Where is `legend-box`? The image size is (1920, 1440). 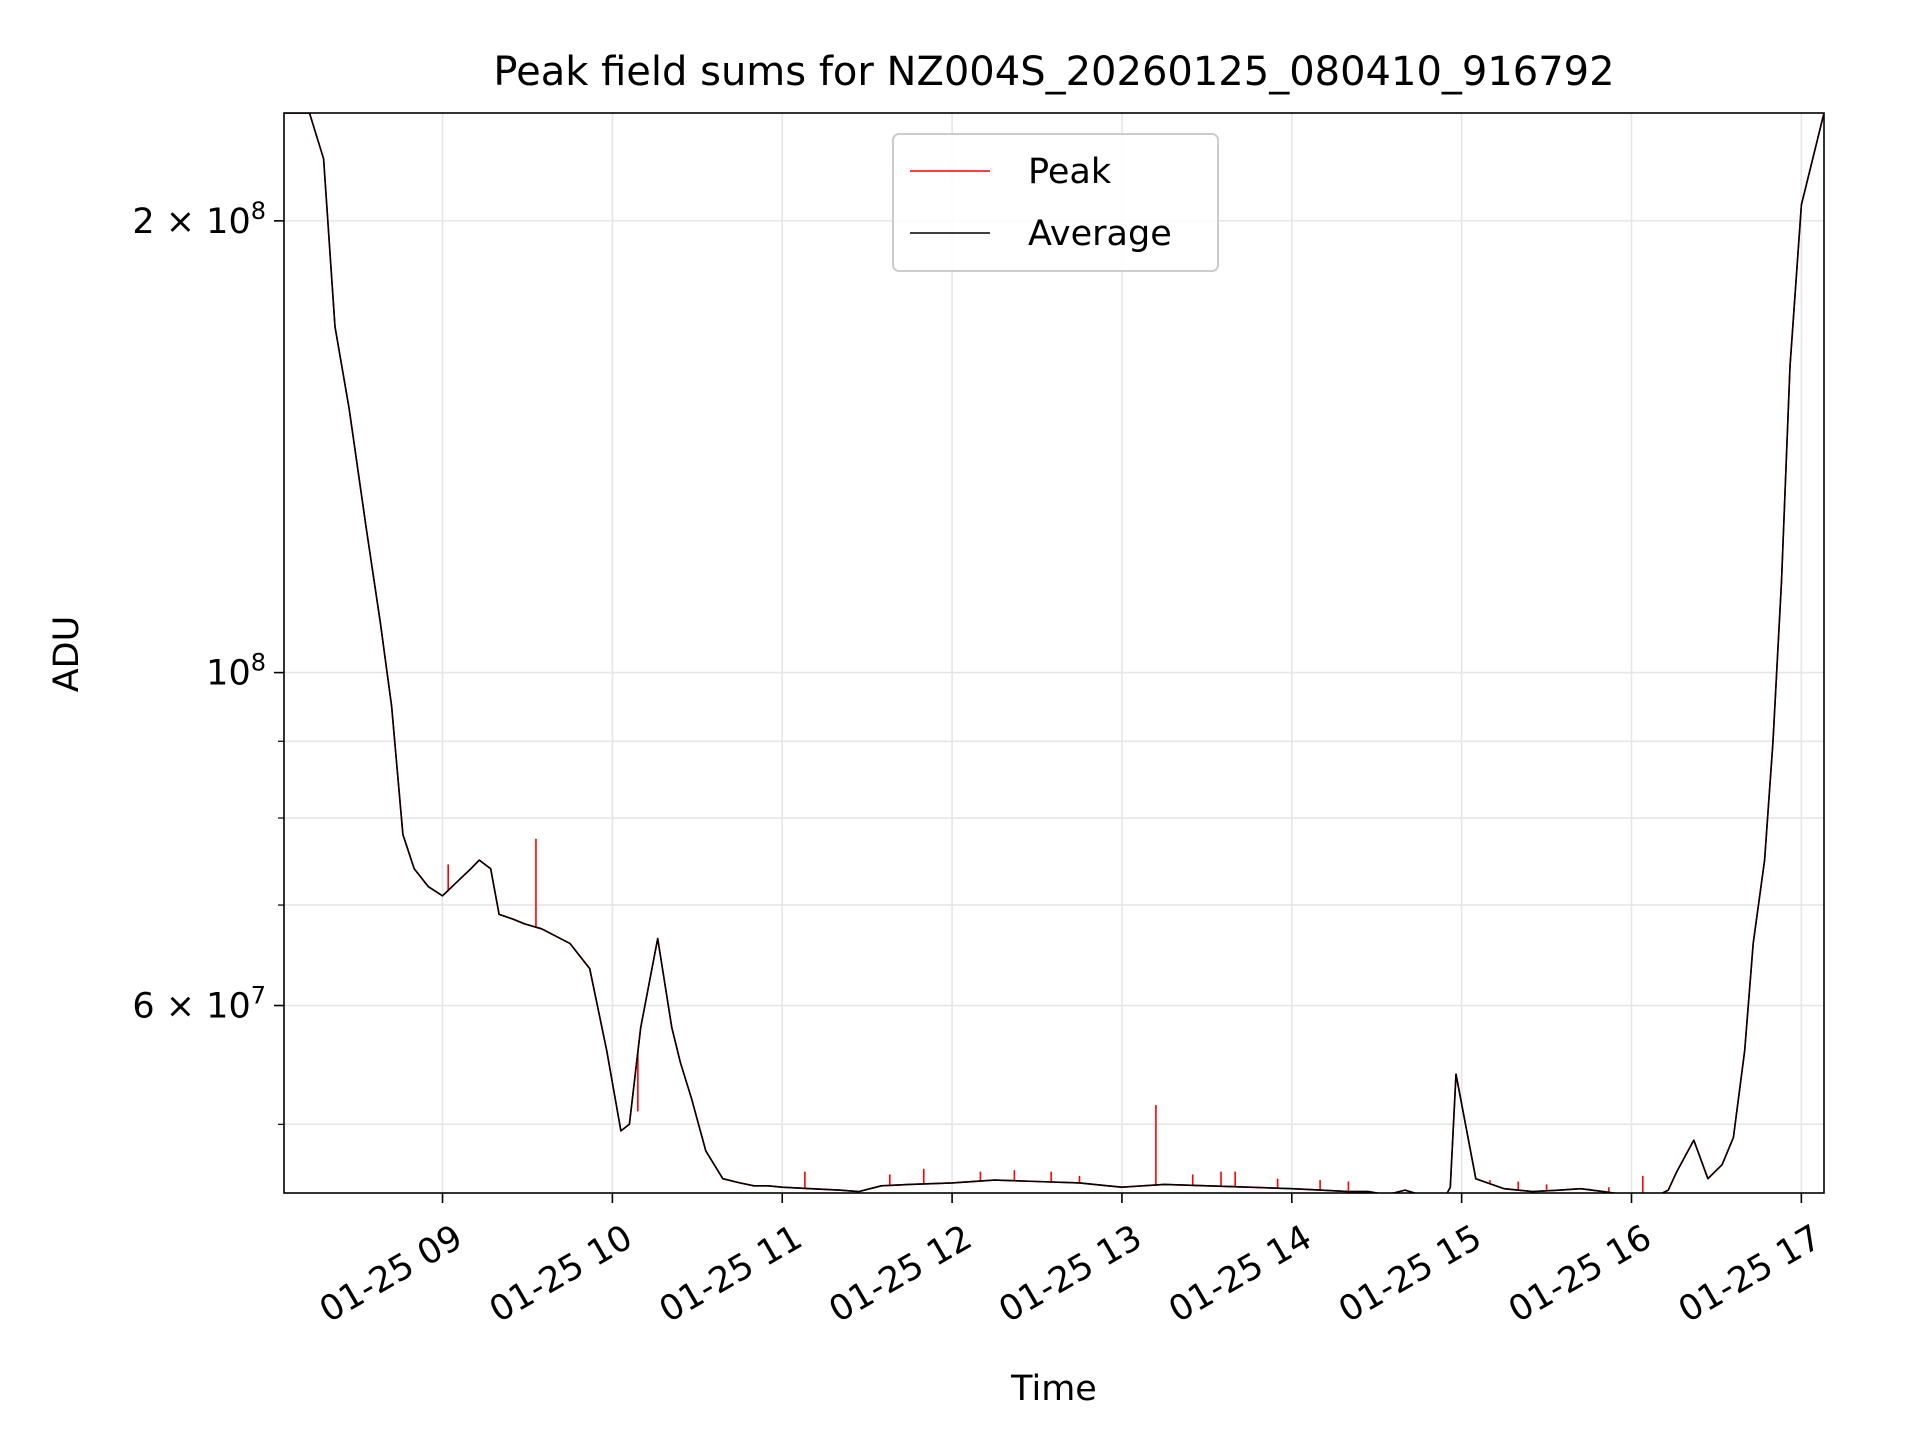
legend-box is located at coordinates (1055, 202).